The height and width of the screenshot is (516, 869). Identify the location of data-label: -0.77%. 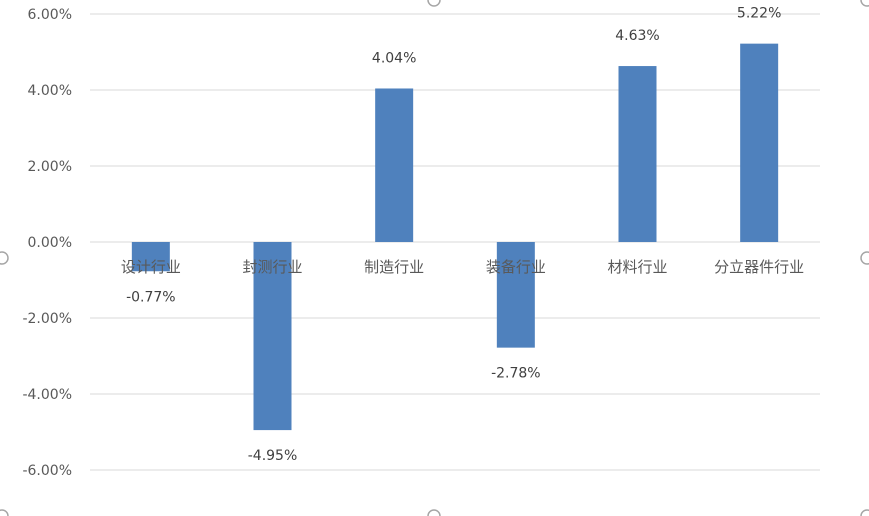
(151, 297).